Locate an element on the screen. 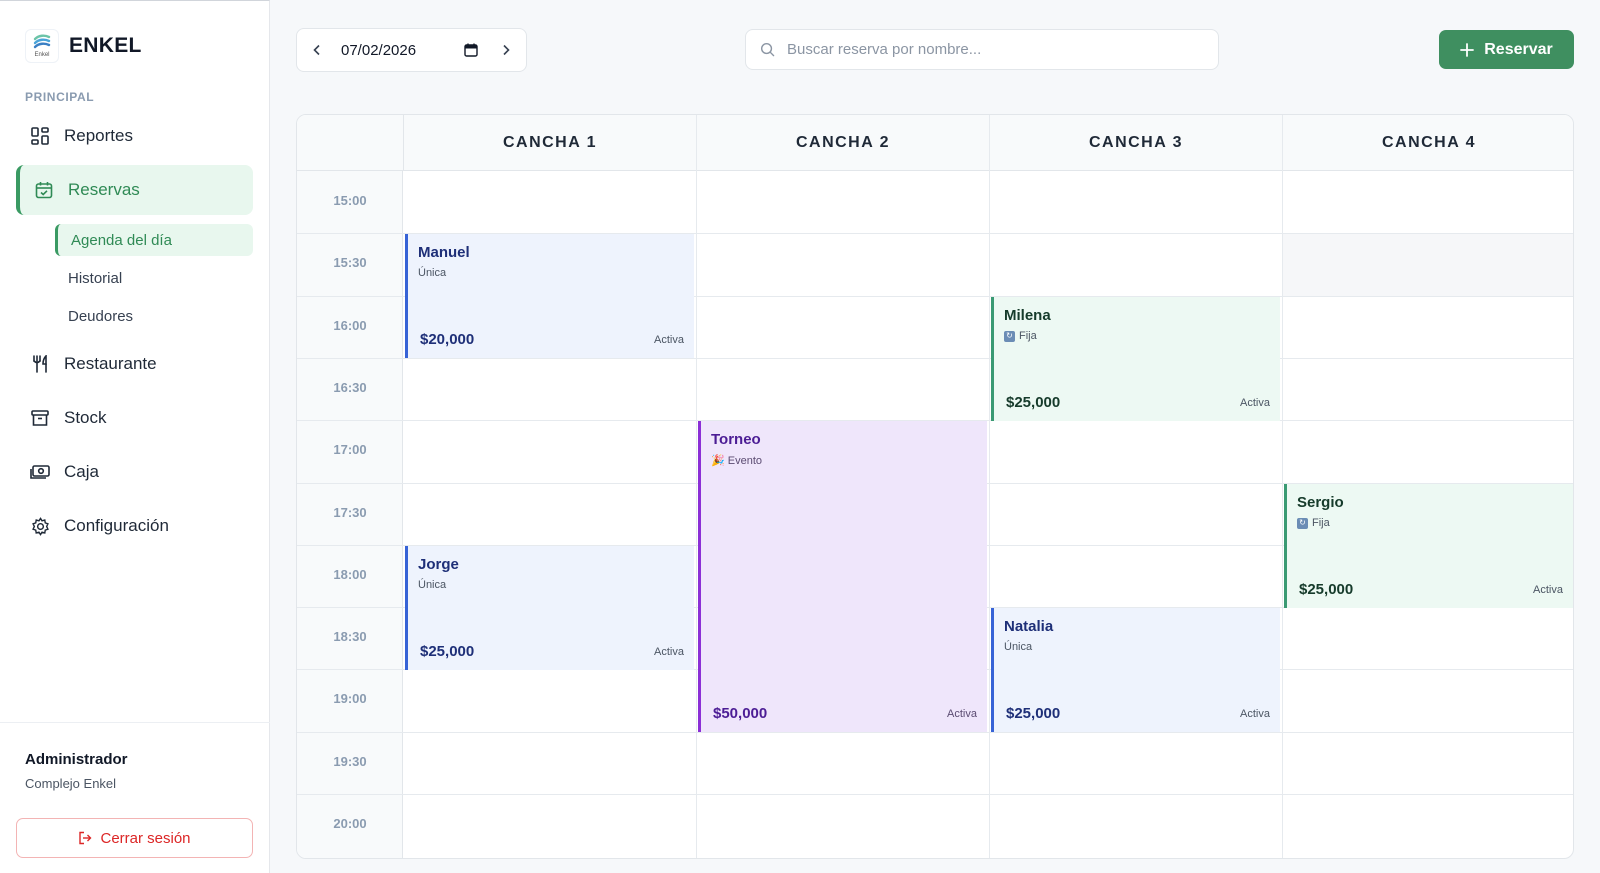 The height and width of the screenshot is (873, 1600). booking-card: Milena ↻ Fija $25,000 Activa is located at coordinates (1135, 359).